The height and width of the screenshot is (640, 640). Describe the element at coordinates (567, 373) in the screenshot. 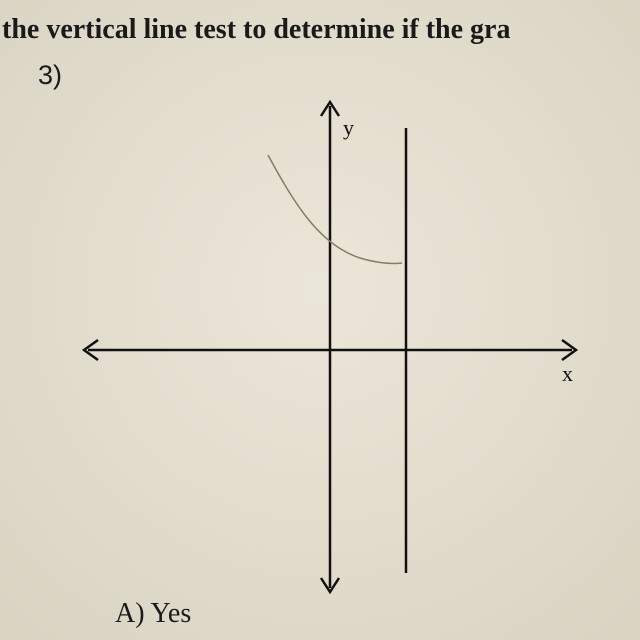

I see `x-label: x` at that location.